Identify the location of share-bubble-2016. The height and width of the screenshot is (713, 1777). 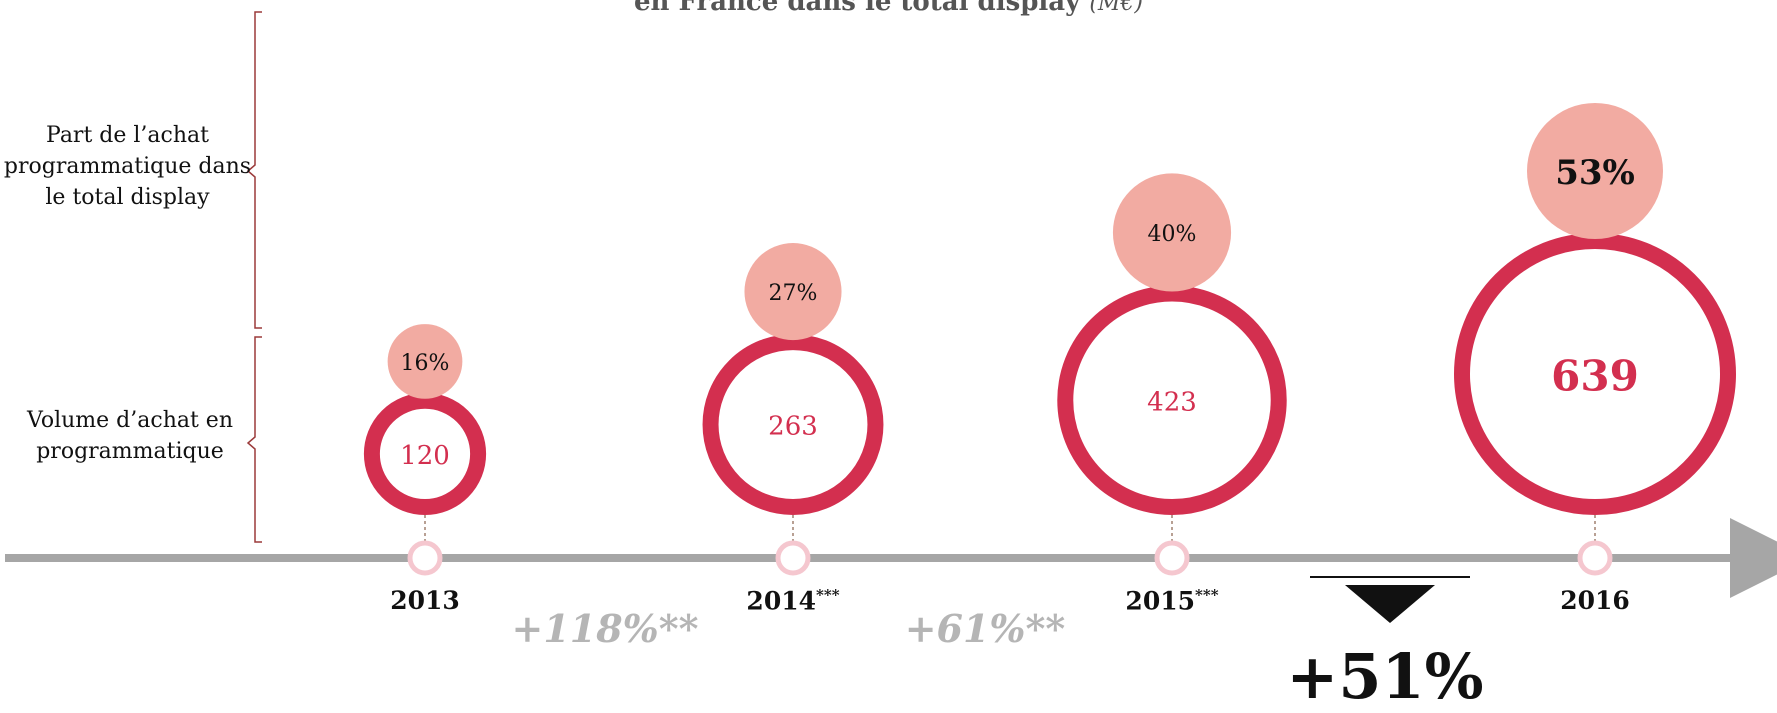
(1595, 171).